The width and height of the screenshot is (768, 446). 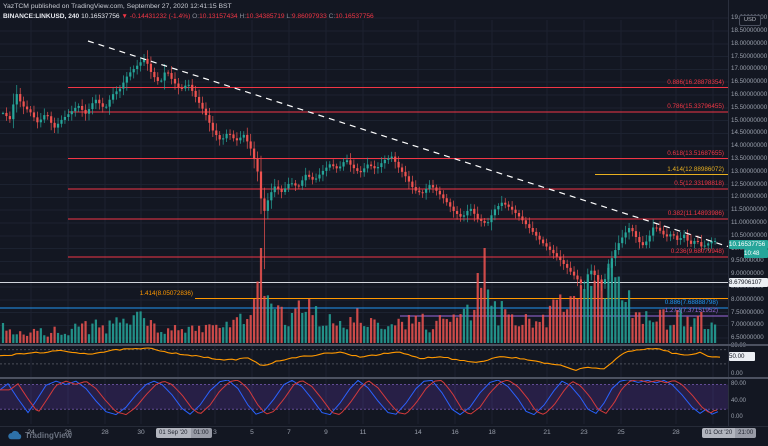 What do you see at coordinates (749, 30) in the screenshot?
I see `price-axis-label: 18.50000000` at bounding box center [749, 30].